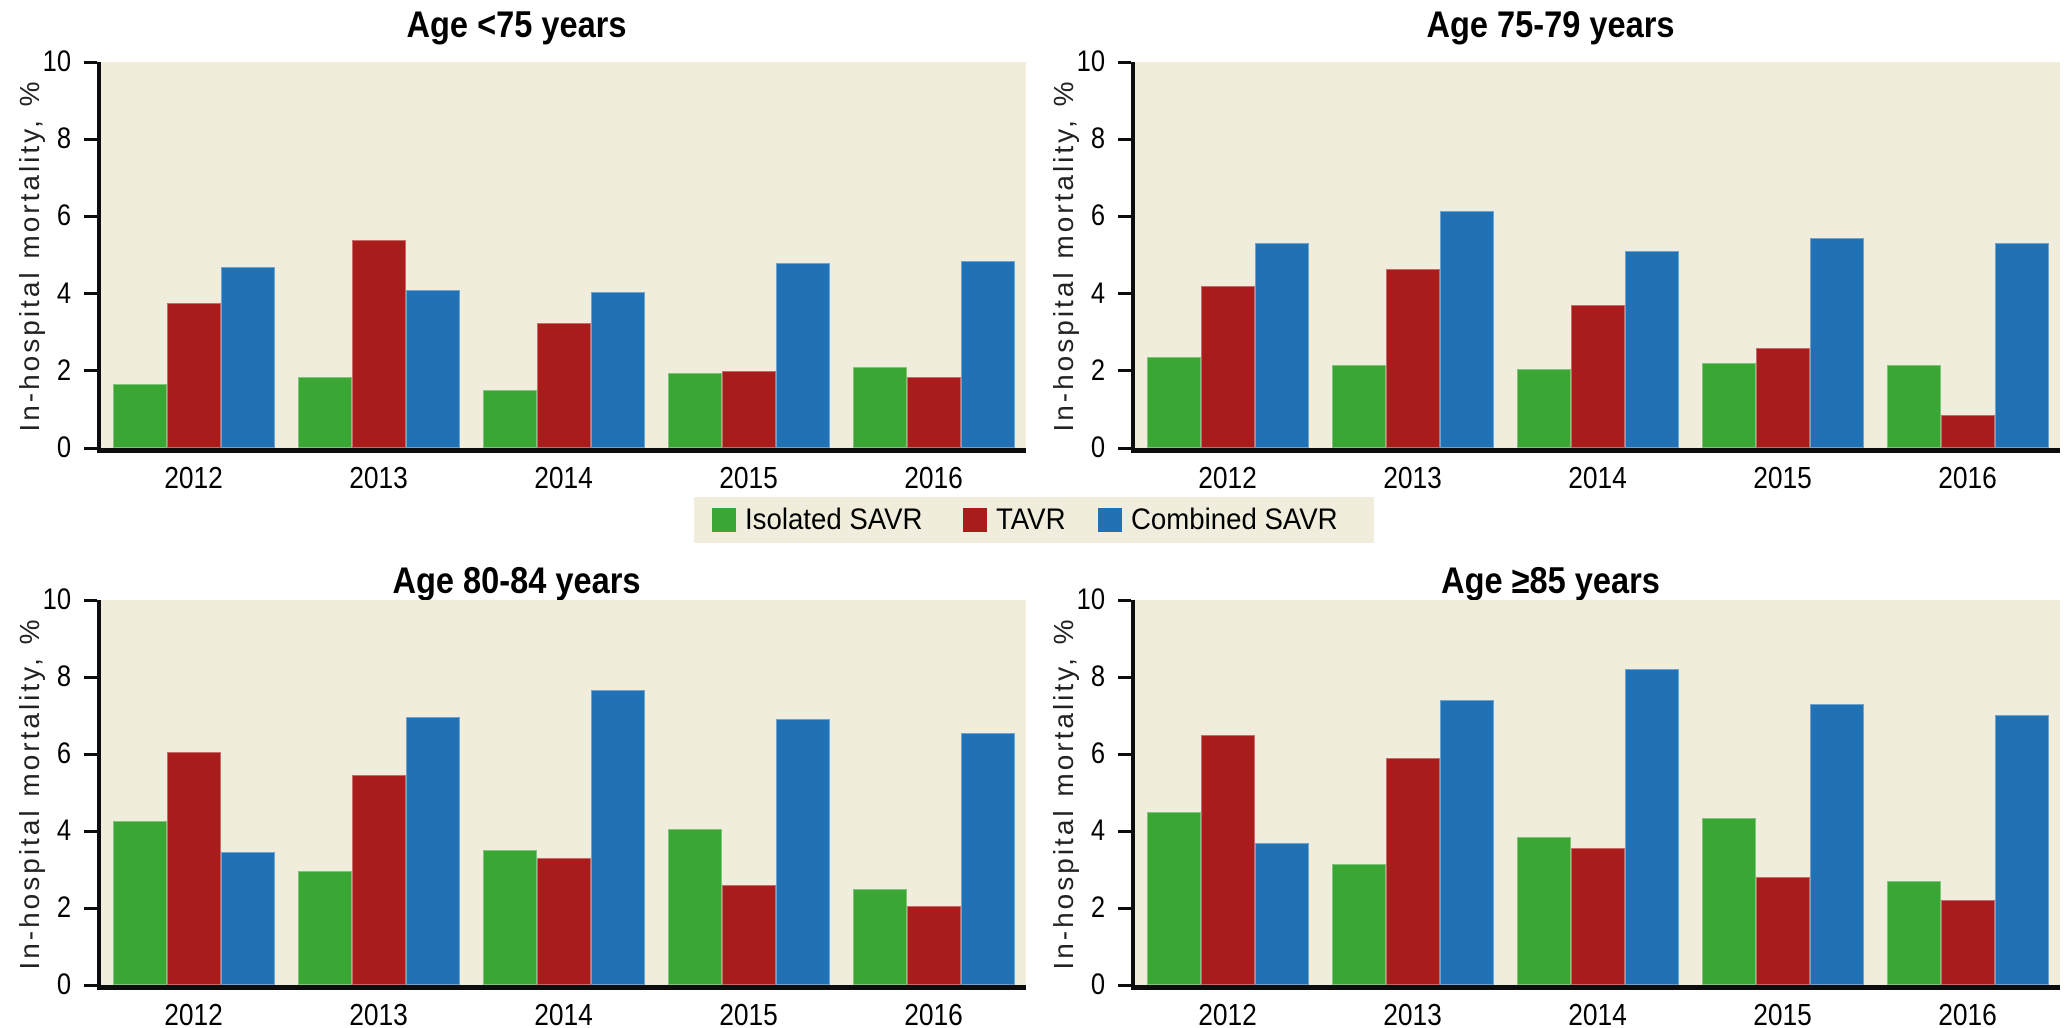  I want to click on red-swatch-icon, so click(975, 520).